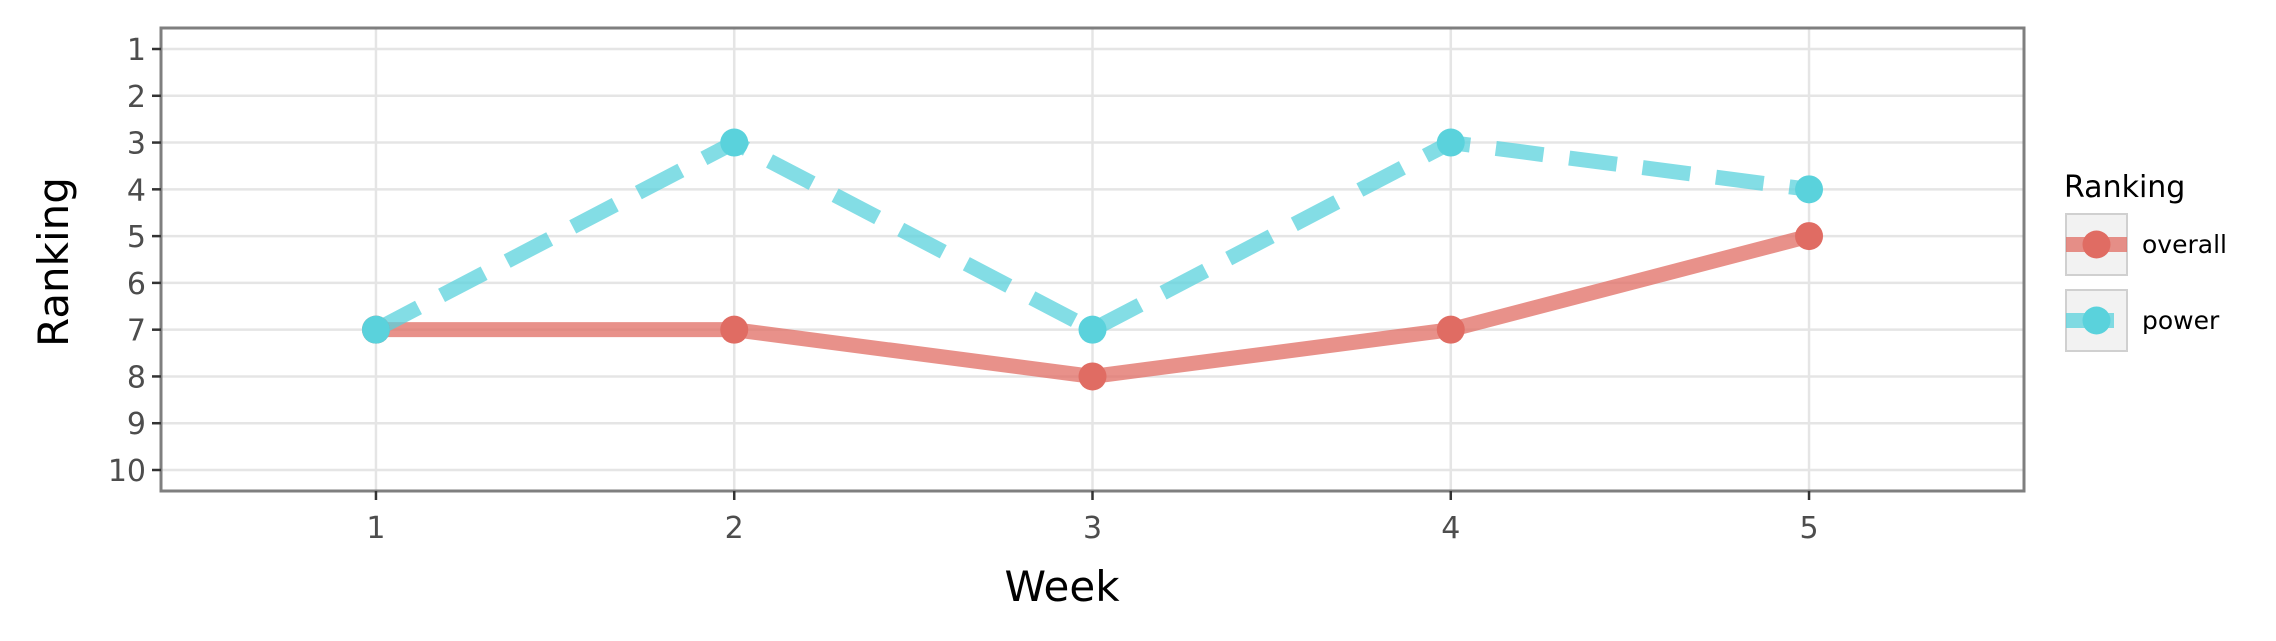 The width and height of the screenshot is (2276, 641). Describe the element at coordinates (136, 144) in the screenshot. I see `y-tick-label: 3` at that location.